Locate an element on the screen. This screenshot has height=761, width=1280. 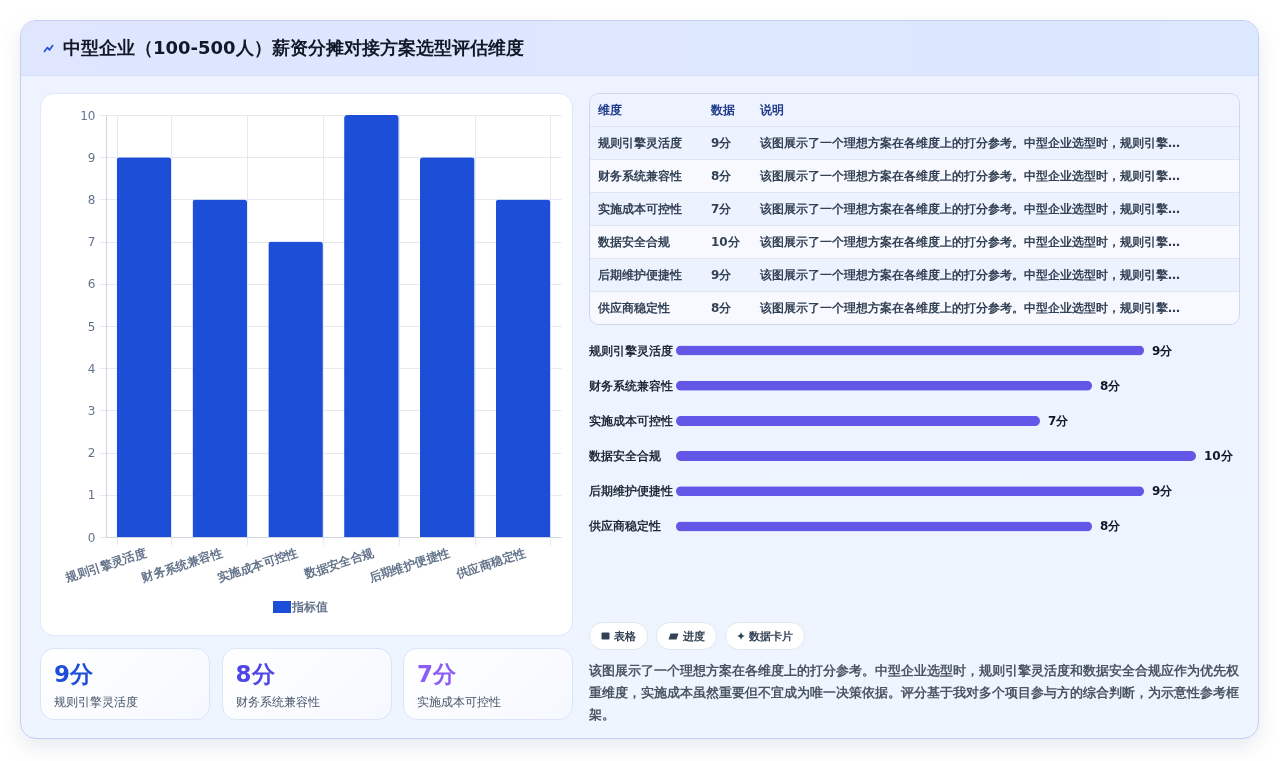
y-tick-label: 实施成本可控性 is located at coordinates (630, 420).